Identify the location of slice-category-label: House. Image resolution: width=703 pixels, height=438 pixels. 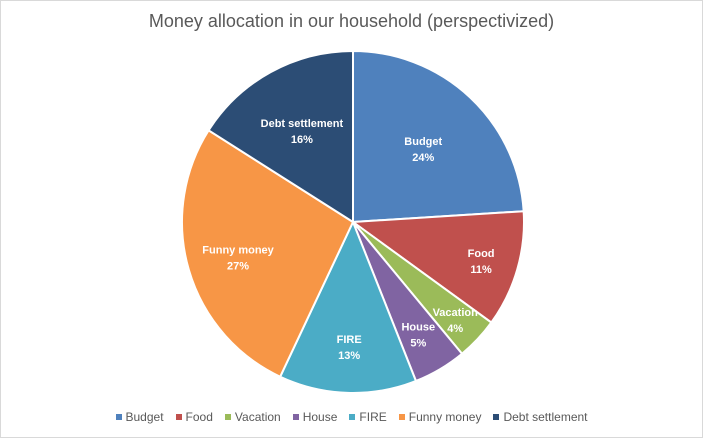
(418, 327).